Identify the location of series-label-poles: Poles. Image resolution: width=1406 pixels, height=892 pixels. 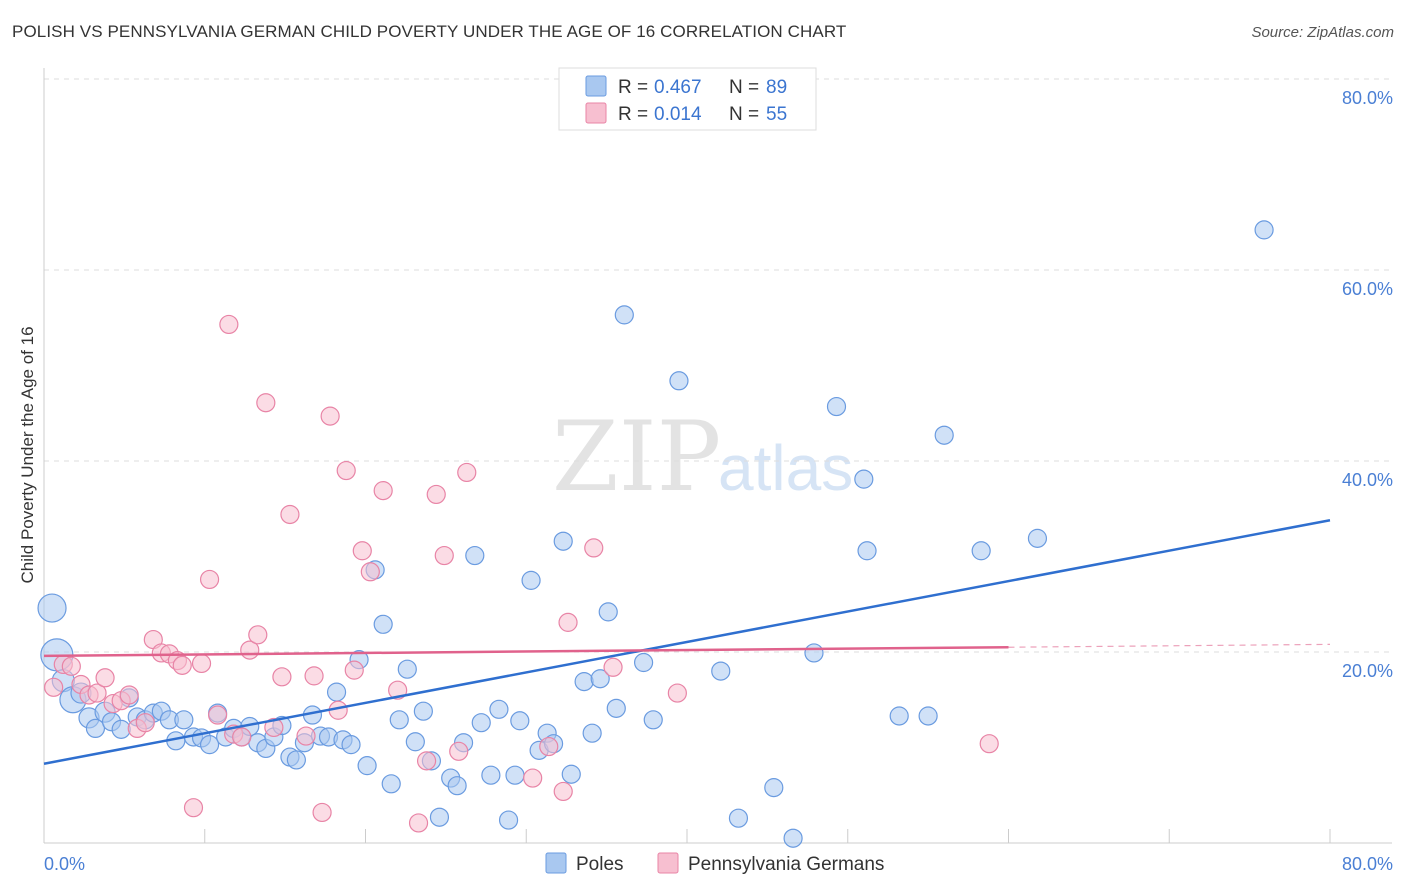
(600, 864).